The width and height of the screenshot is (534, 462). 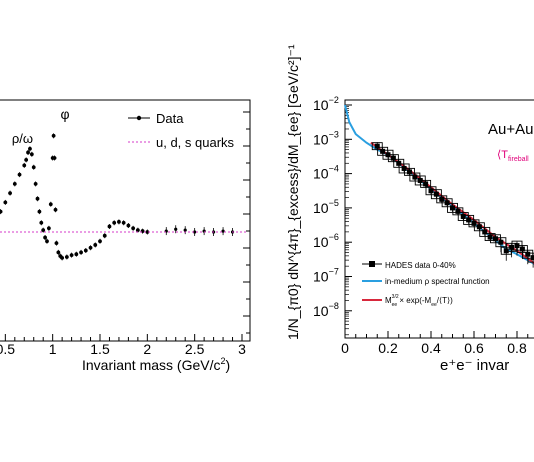 I want to click on legend-hades-marker, so click(x=372, y=264).